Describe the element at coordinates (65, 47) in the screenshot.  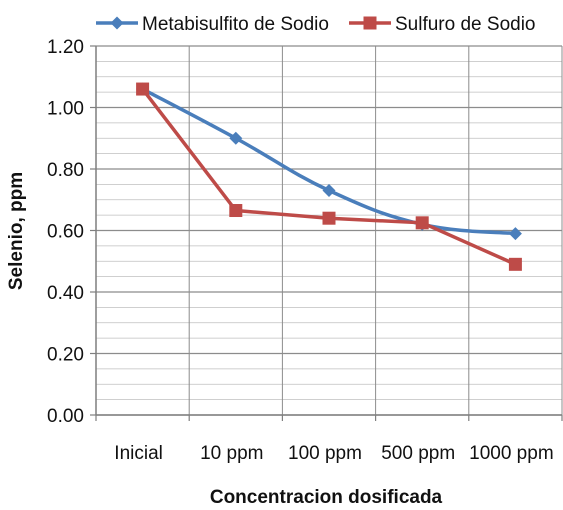
I see `y-tick-label: 1.20` at that location.